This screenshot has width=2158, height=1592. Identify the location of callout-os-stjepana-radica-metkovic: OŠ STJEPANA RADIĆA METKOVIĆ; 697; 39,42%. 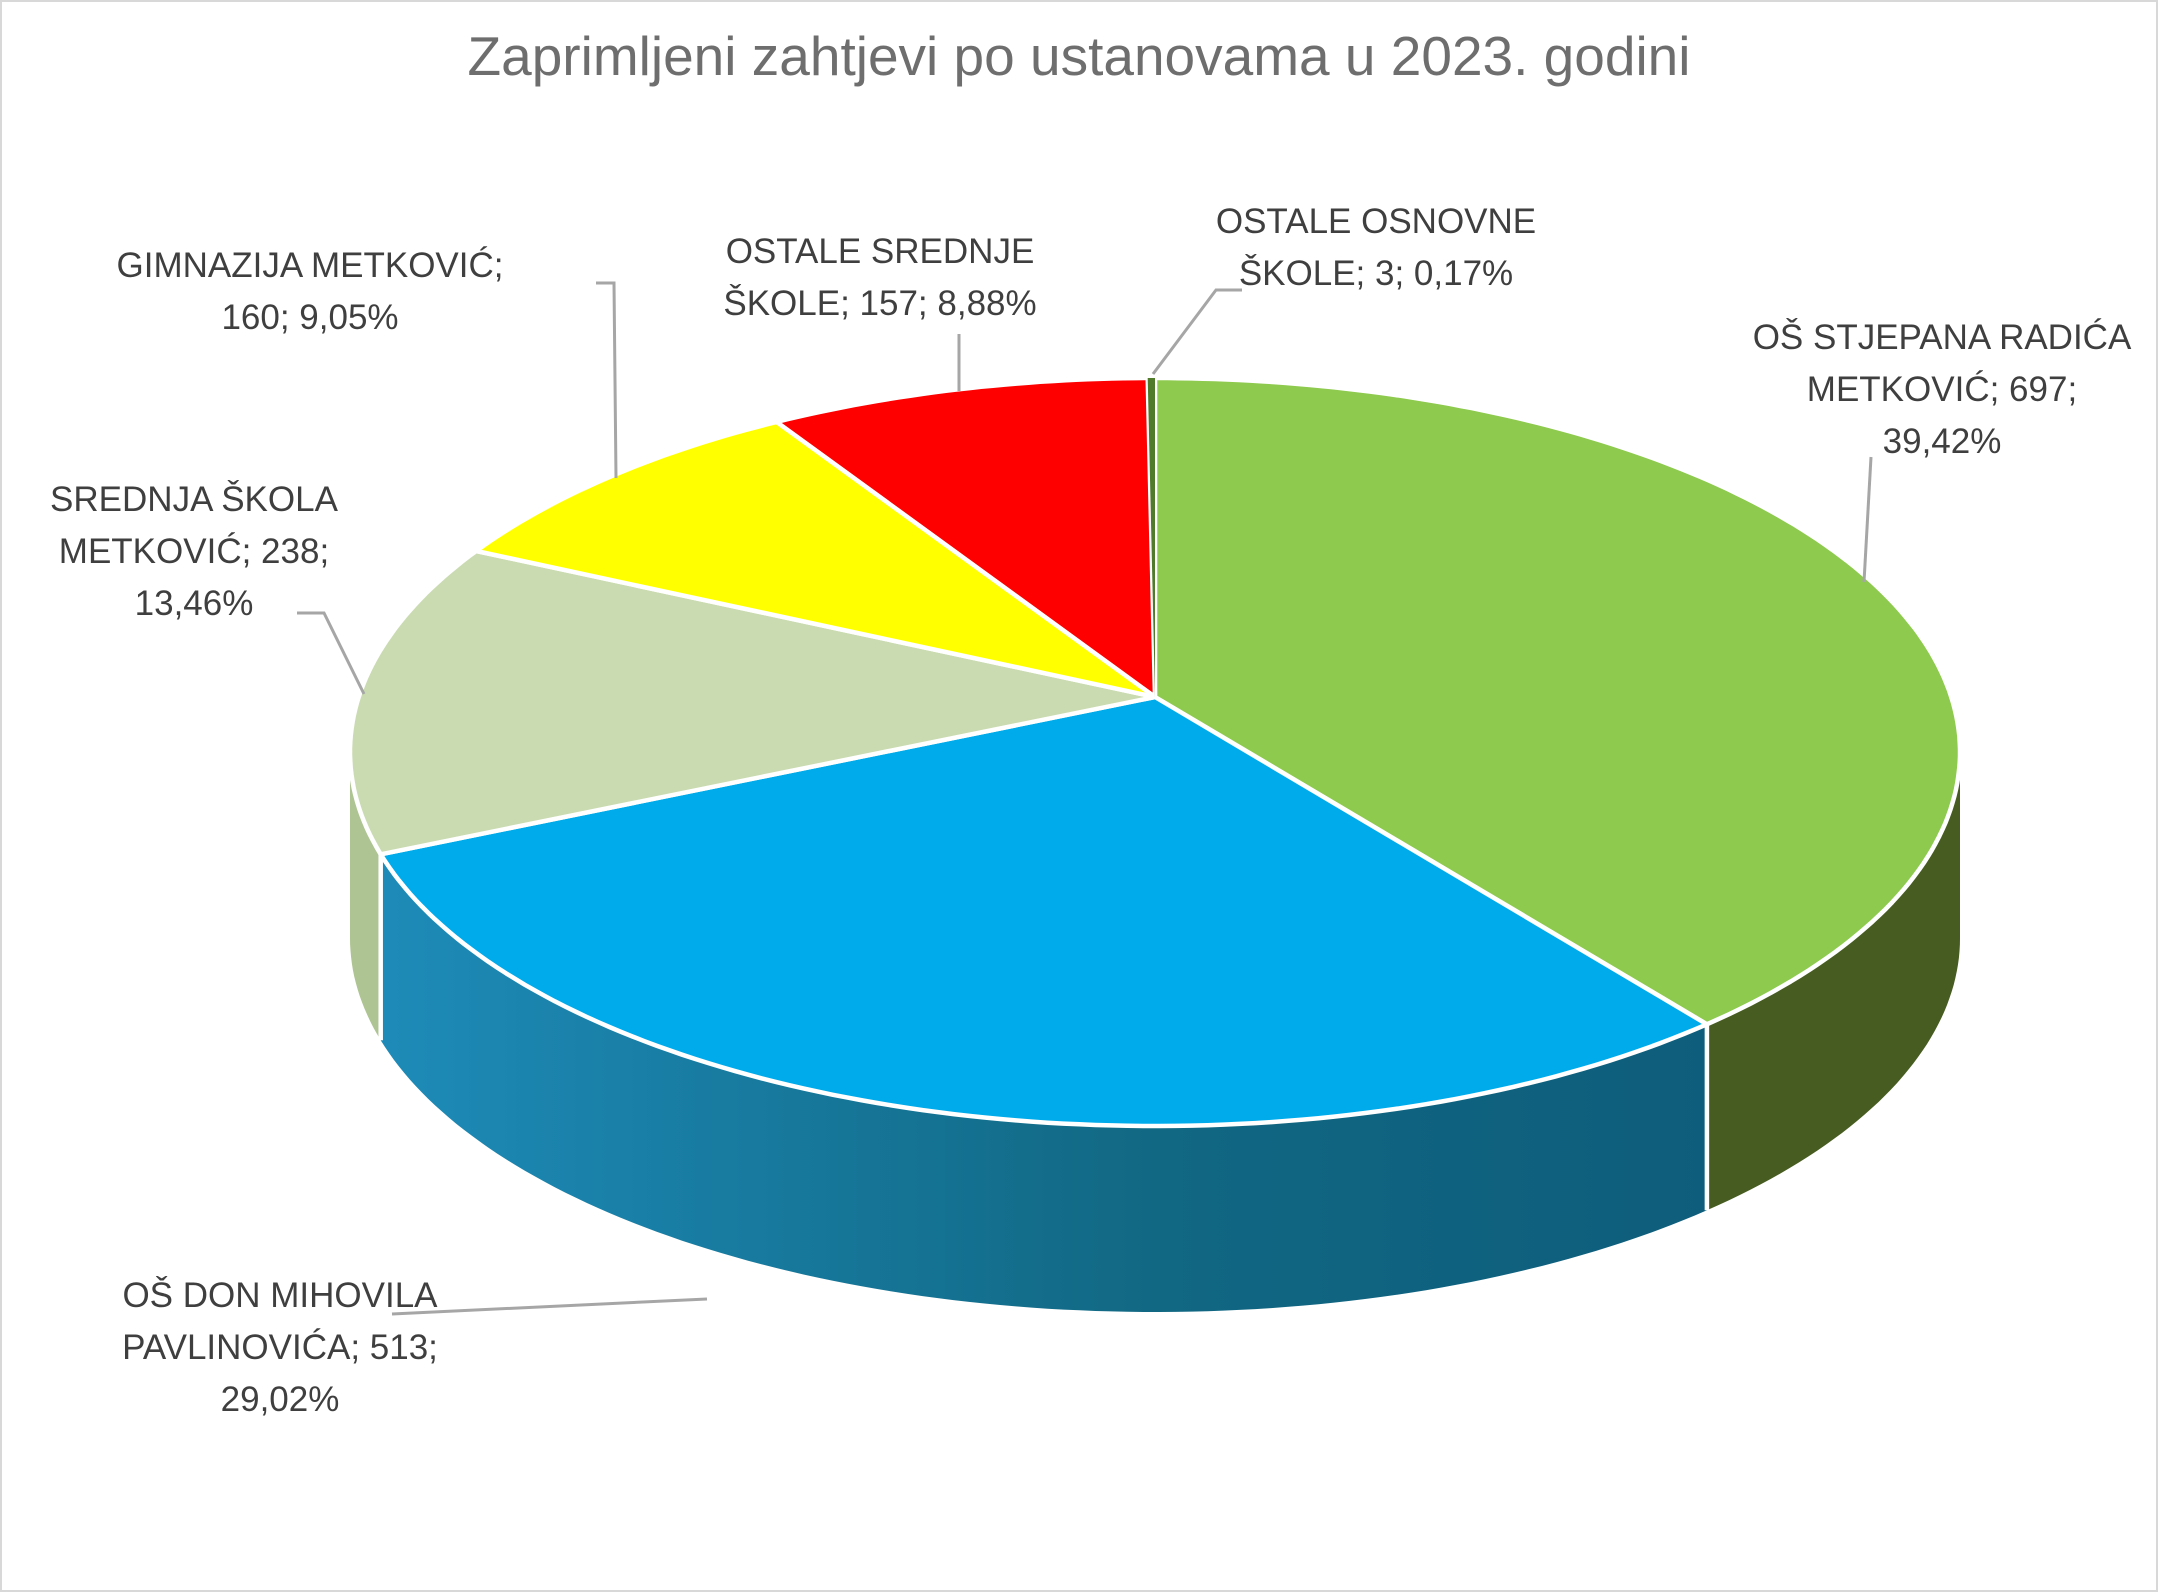
(1942, 390).